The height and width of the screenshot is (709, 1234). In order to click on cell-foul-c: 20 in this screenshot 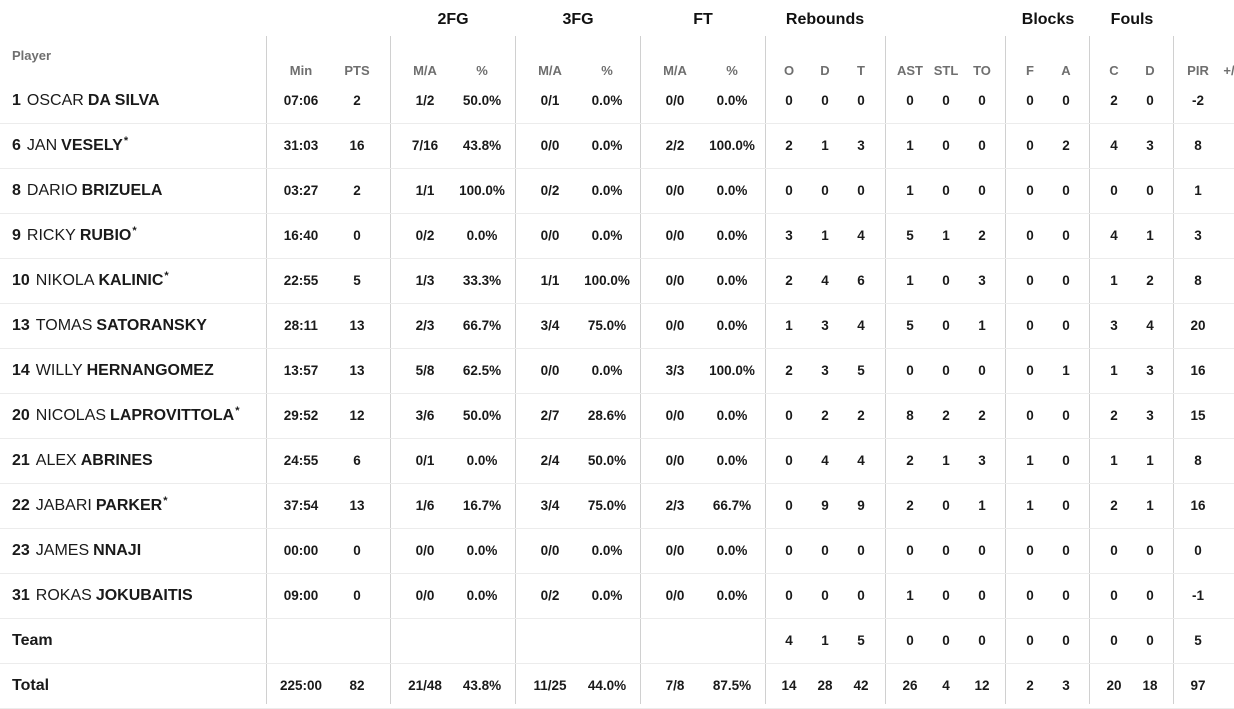, I will do `click(1114, 685)`.